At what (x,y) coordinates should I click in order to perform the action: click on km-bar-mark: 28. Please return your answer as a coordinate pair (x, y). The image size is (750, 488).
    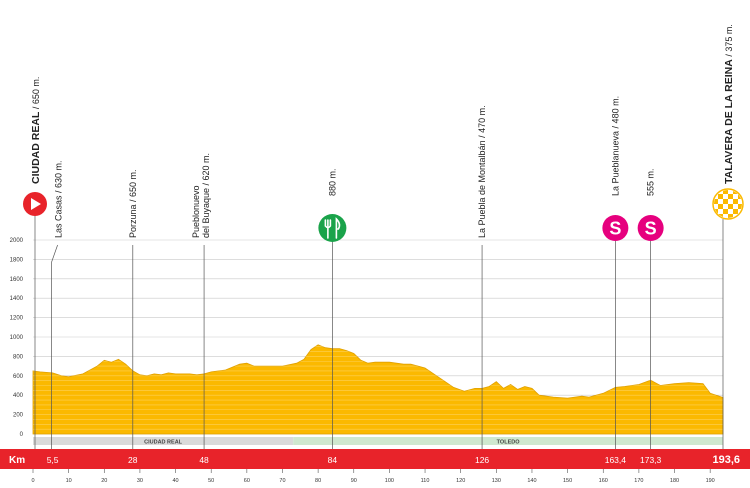
    Looking at the image, I should click on (133, 460).